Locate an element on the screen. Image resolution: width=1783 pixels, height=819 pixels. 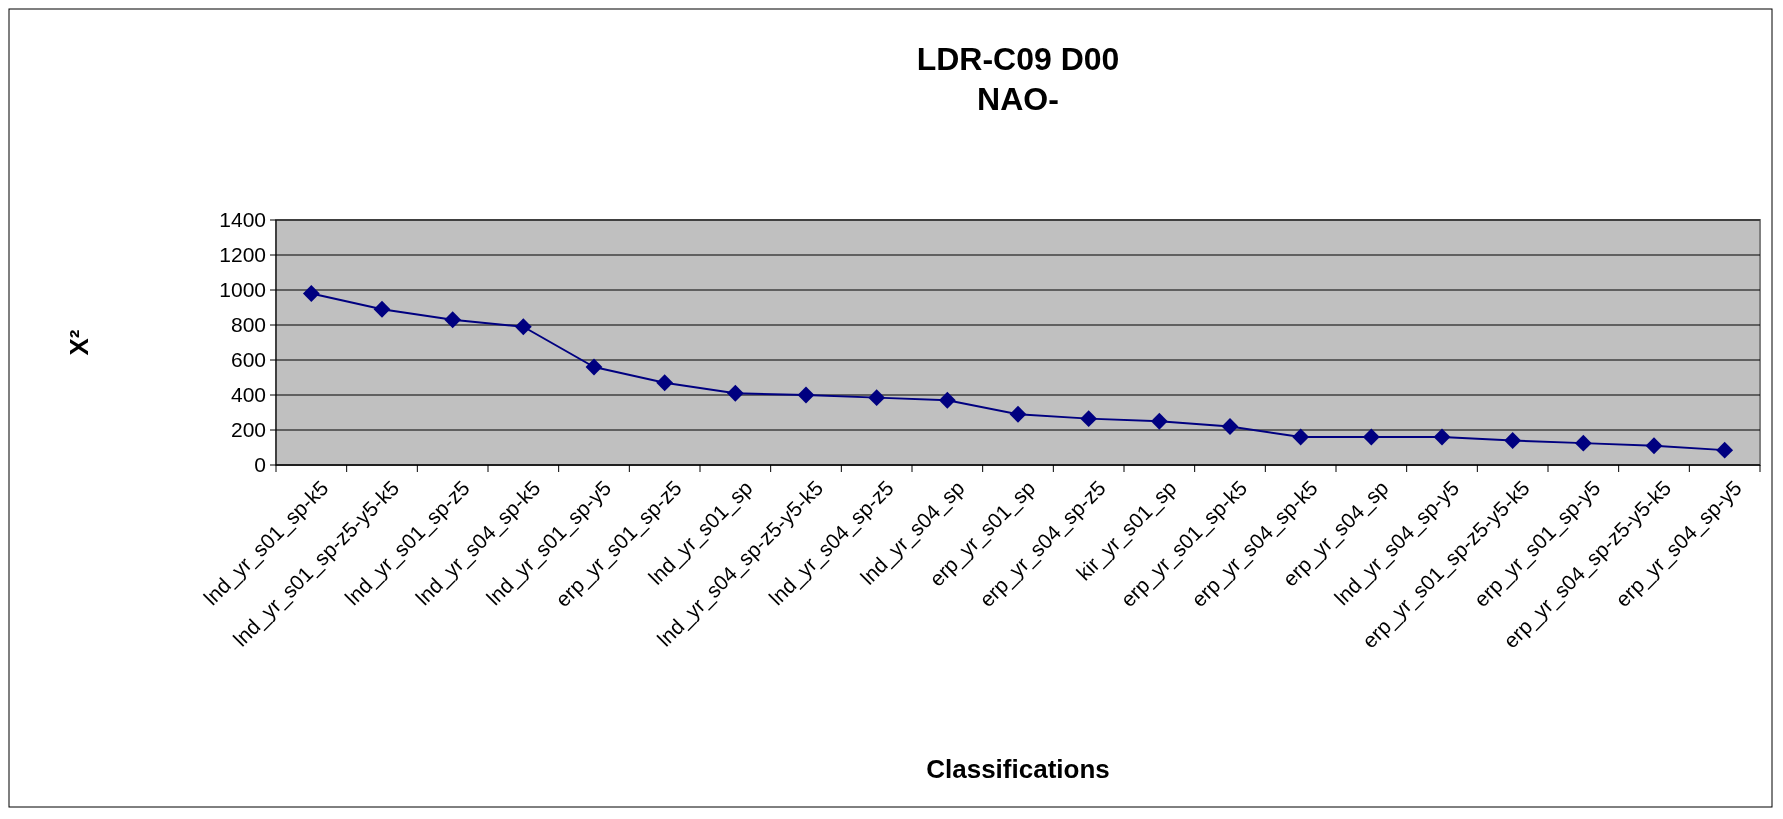
y-tick-label: 200 is located at coordinates (248, 430).